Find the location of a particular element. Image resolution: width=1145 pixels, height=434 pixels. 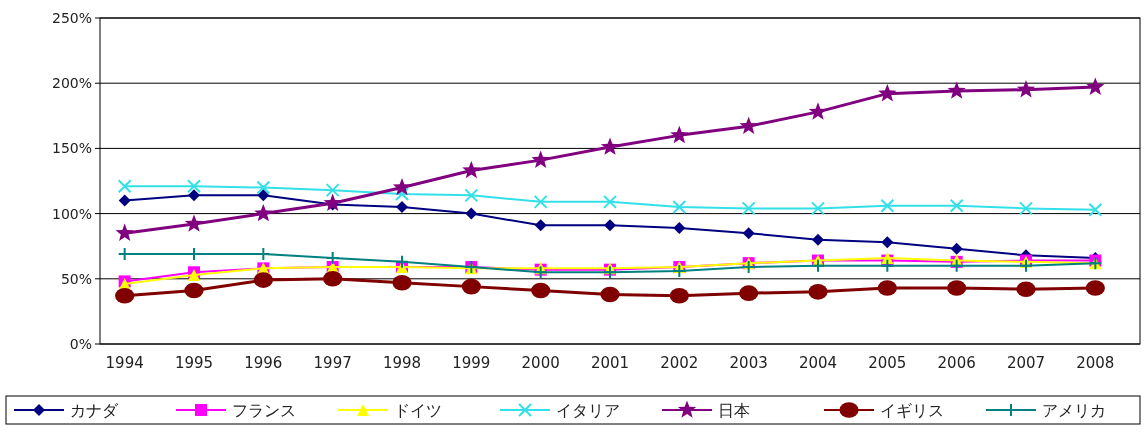

y-tick-label: 150% is located at coordinates (71, 148).